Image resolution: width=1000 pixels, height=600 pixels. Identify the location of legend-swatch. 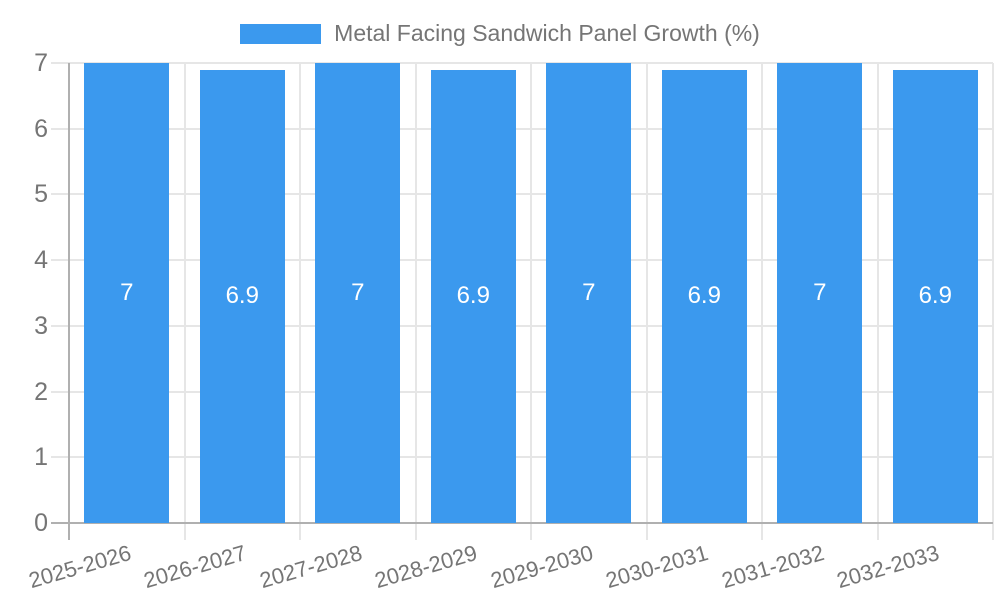
(281, 33).